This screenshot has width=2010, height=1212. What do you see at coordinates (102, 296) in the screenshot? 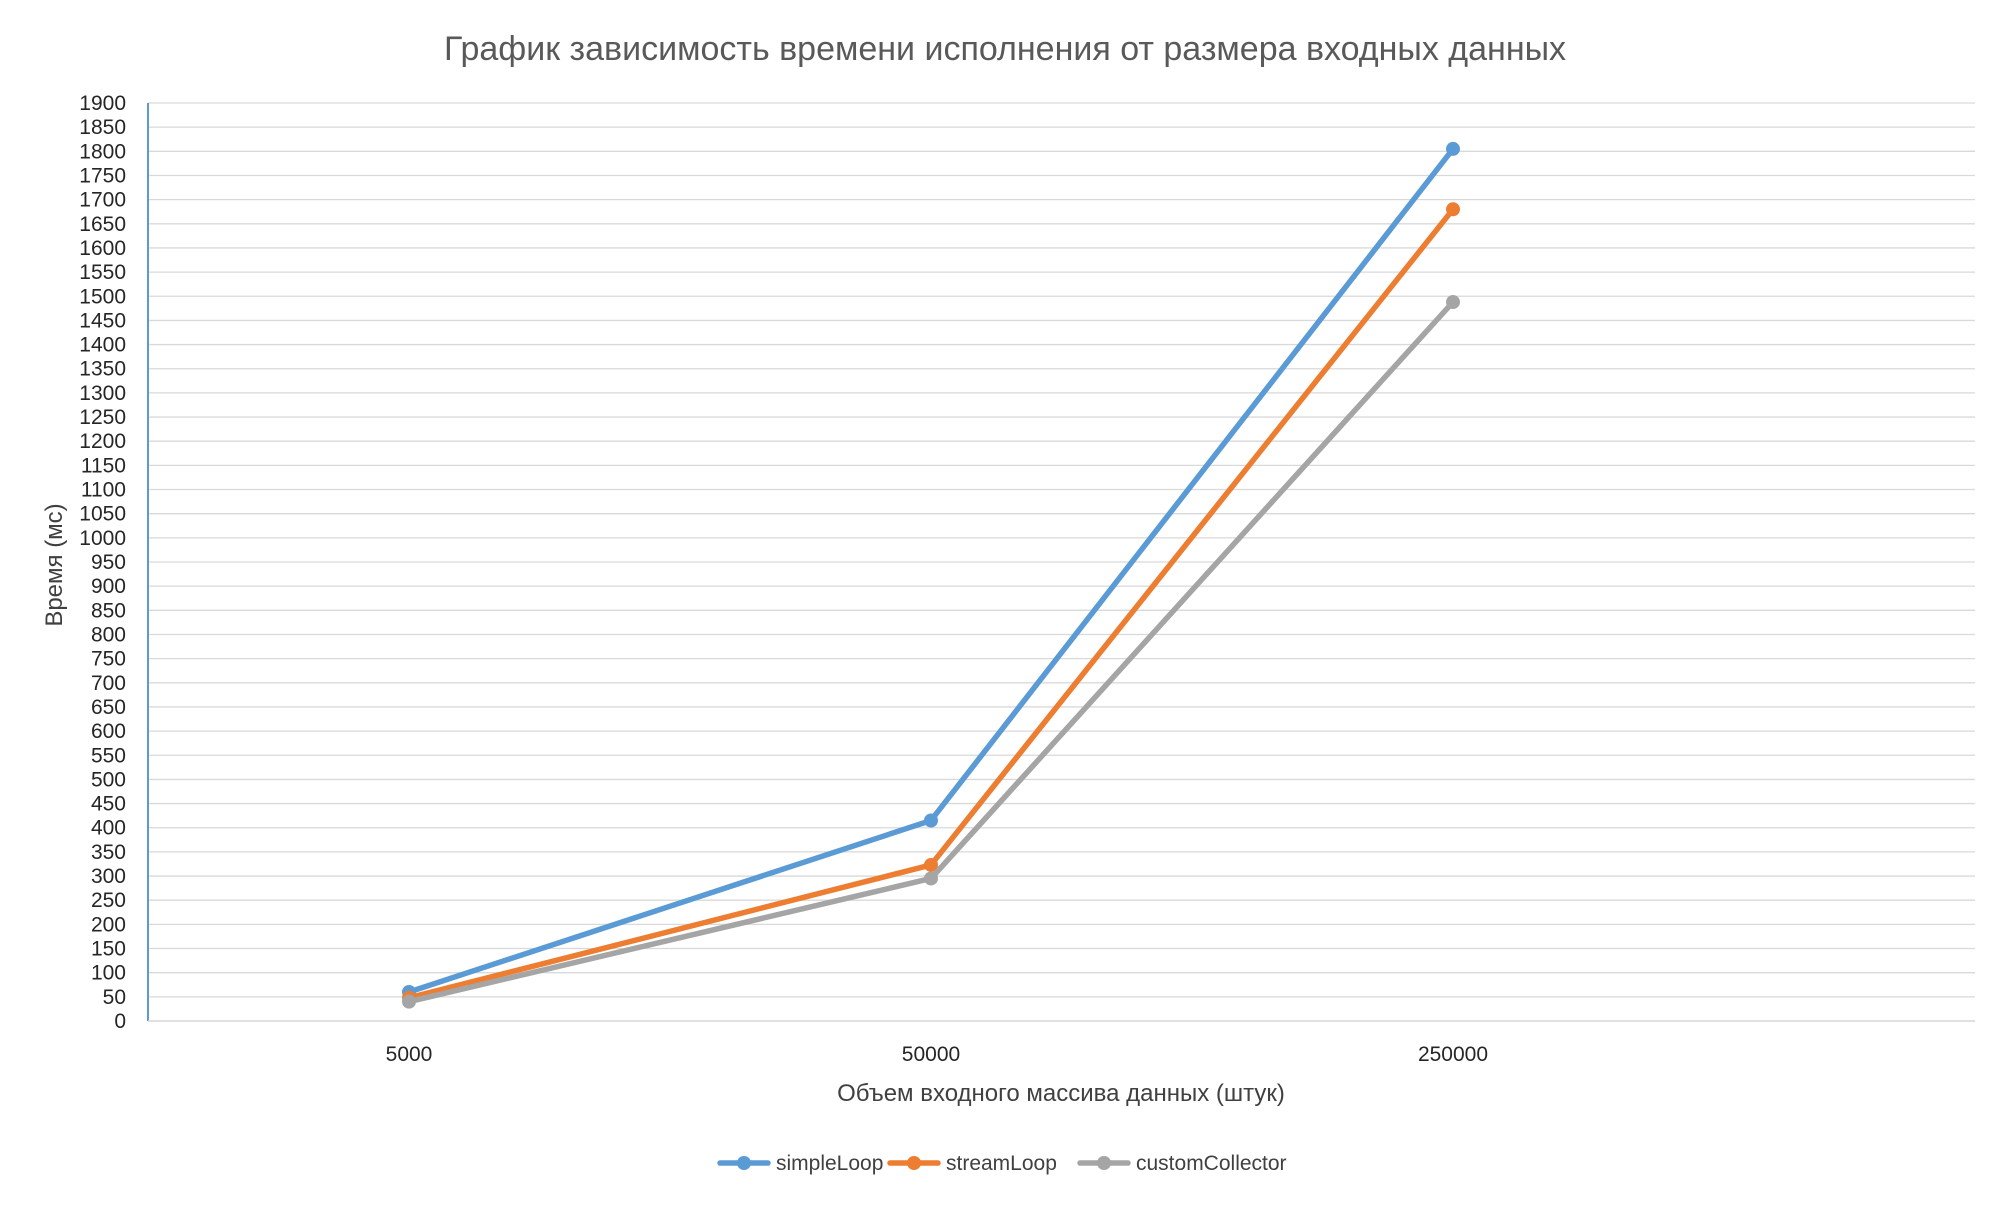
I see `y-tick-label: 1500` at bounding box center [102, 296].